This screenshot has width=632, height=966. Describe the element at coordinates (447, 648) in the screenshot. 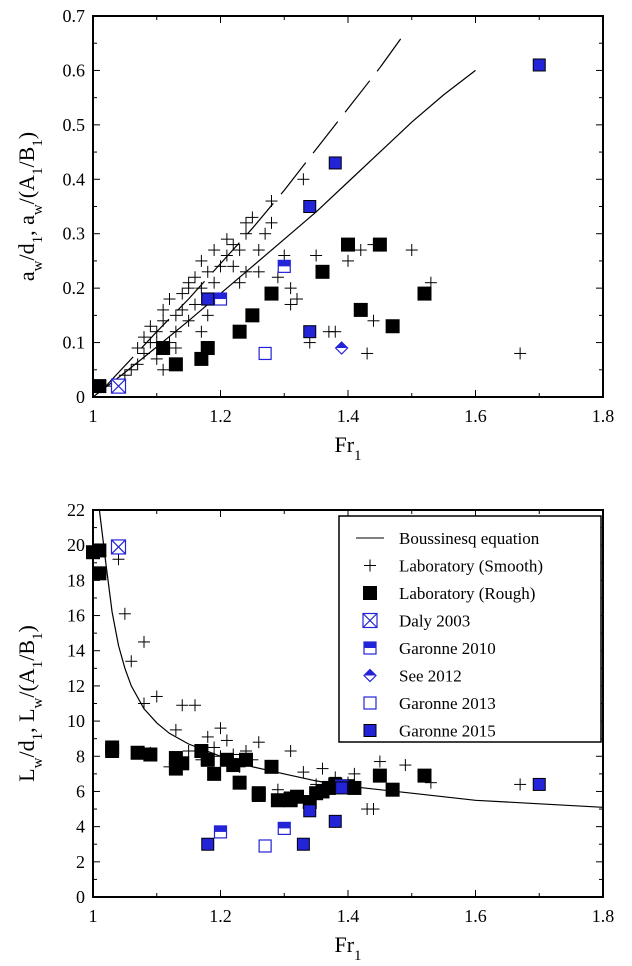

I see `legend-label: Garonne 2010` at that location.